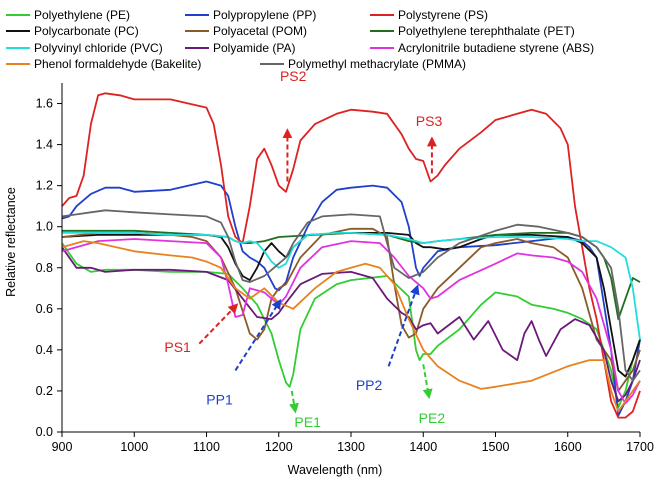 The image size is (670, 479). What do you see at coordinates (264, 15) in the screenshot?
I see `legend-label-pp: Polypropylene (PP)` at bounding box center [264, 15].